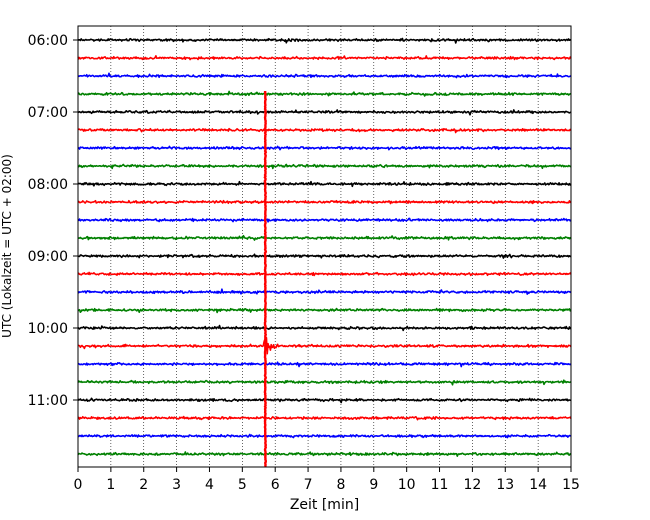  What do you see at coordinates (48, 257) in the screenshot?
I see `y-tick-label: 09:00` at bounding box center [48, 257].